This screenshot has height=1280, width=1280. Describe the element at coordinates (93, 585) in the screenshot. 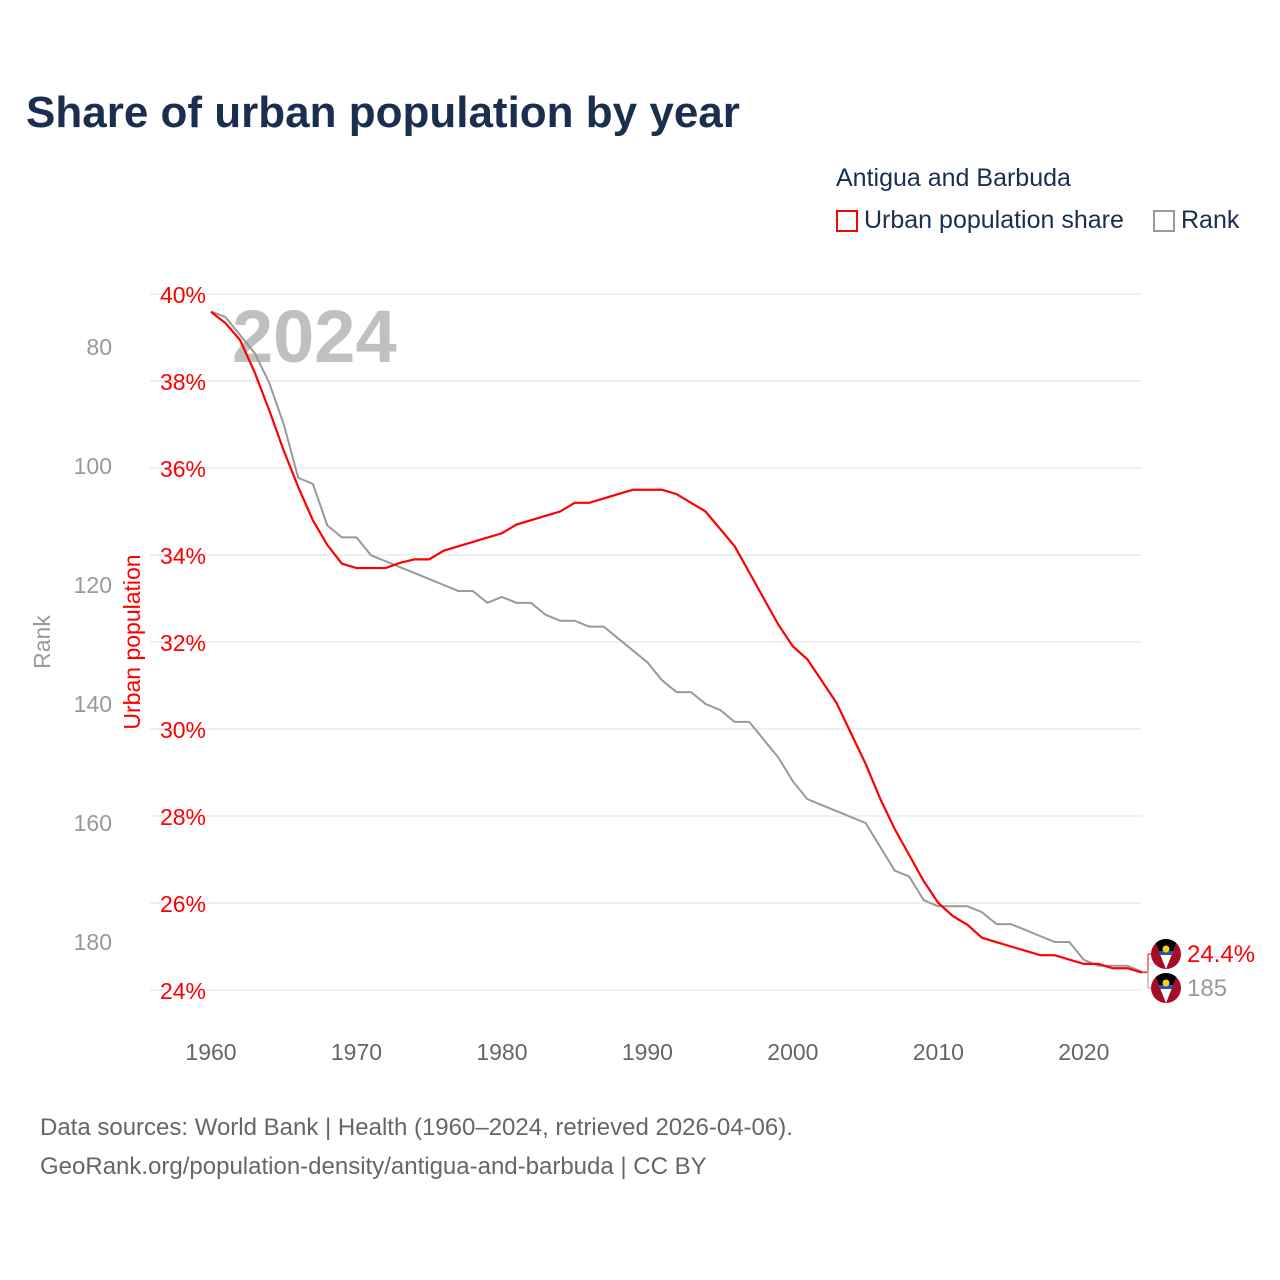

I see `y2-tick-label: 120` at that location.